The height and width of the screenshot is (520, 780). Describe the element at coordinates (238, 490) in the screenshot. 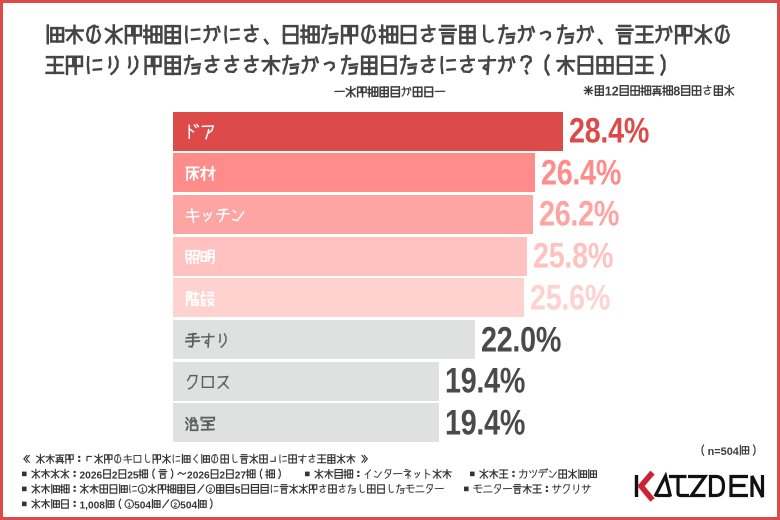

I see `svg-text: 5` at that location.